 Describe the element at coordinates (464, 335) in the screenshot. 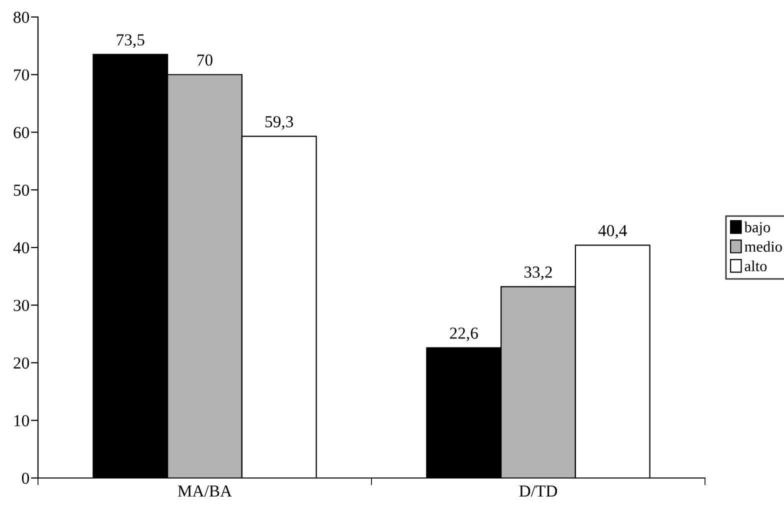

I see `data-label: 22,6` at that location.